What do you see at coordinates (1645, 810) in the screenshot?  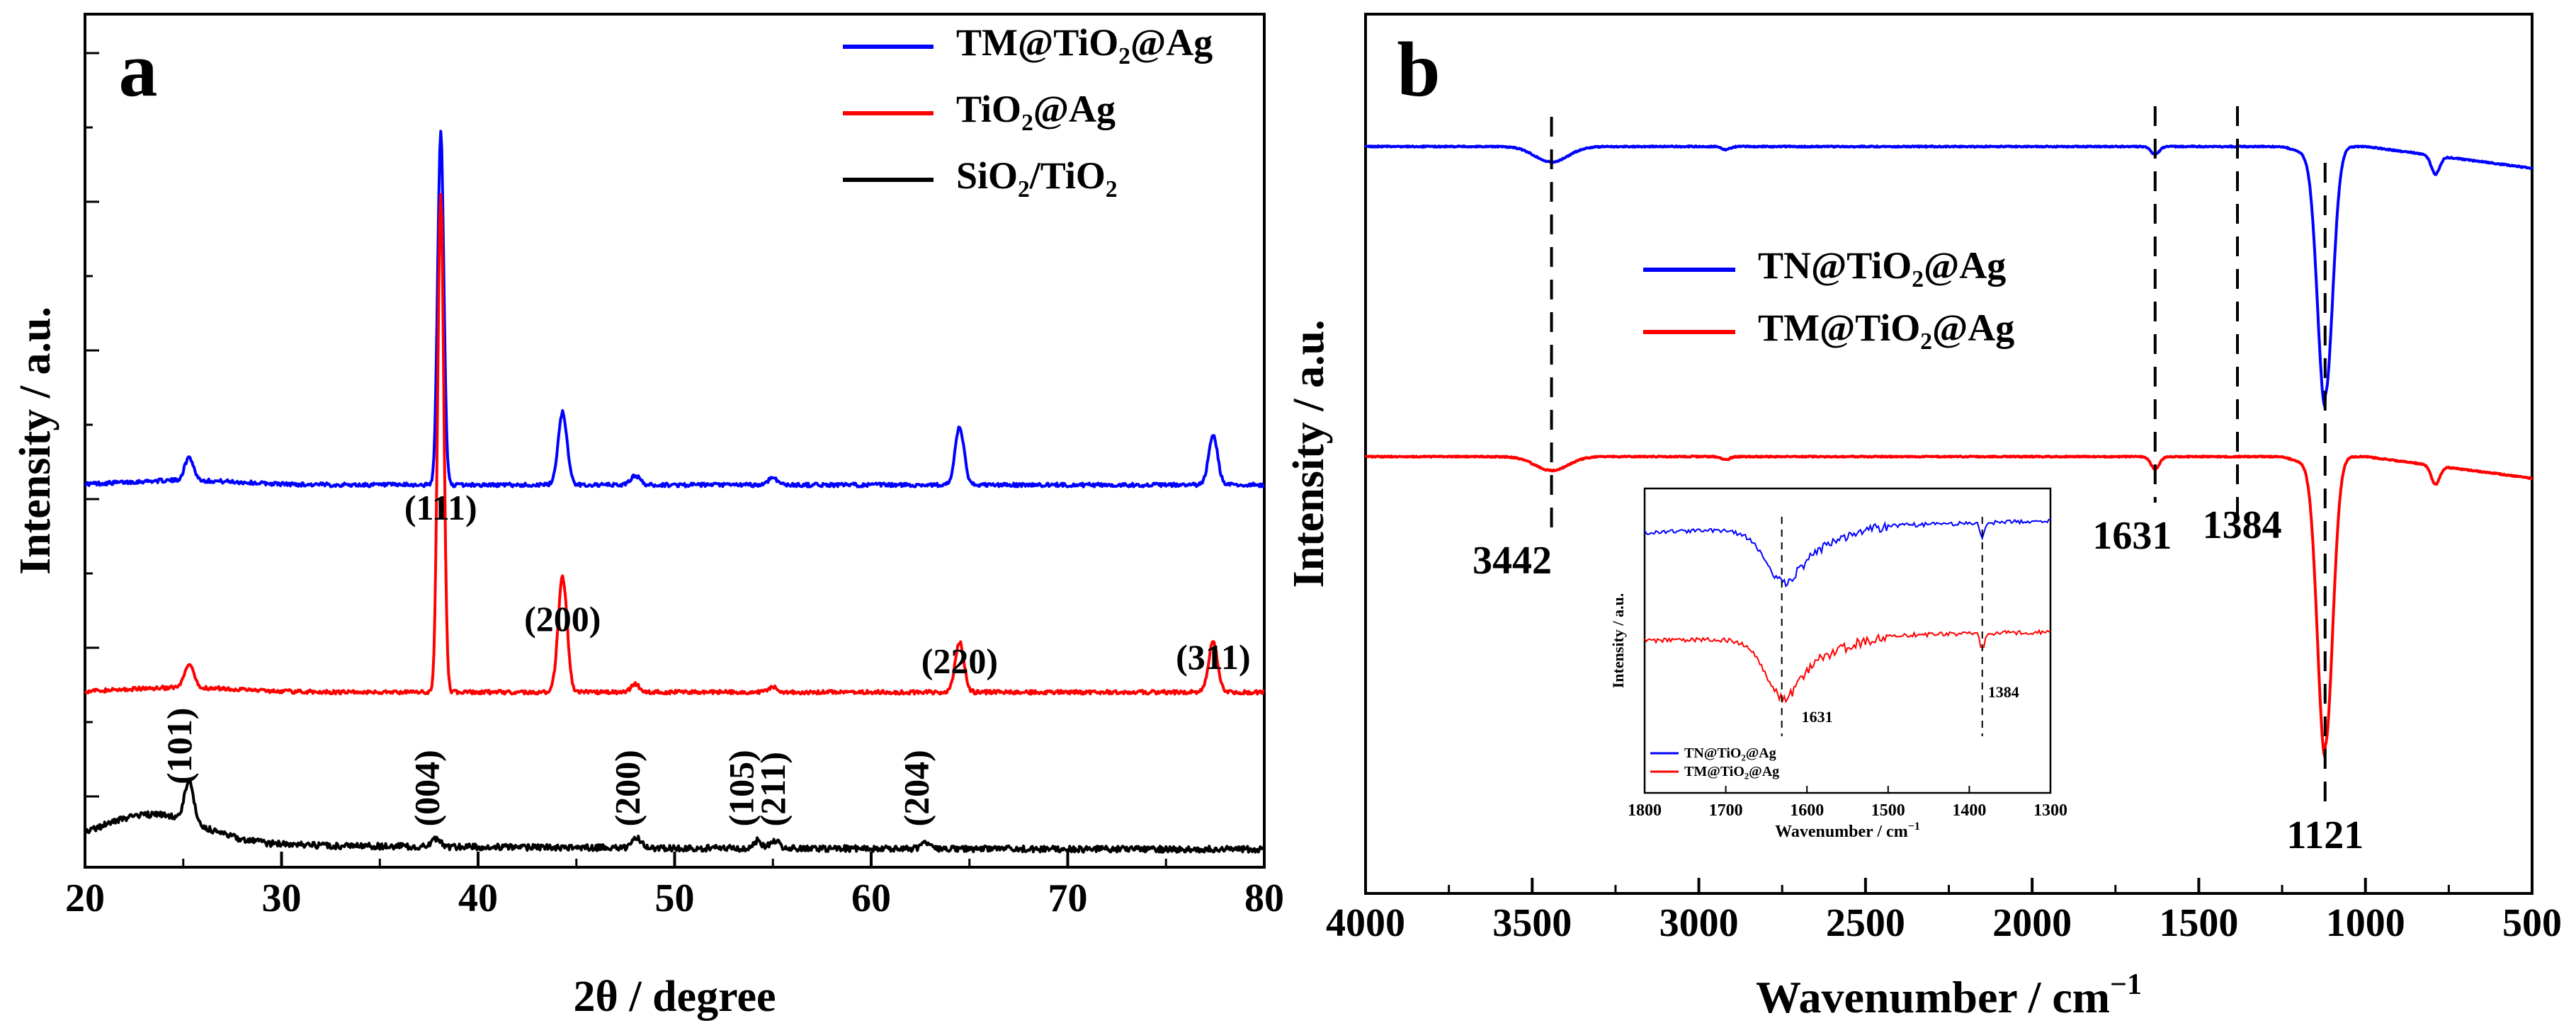 I see `inset-x-tick-label: 1800` at bounding box center [1645, 810].